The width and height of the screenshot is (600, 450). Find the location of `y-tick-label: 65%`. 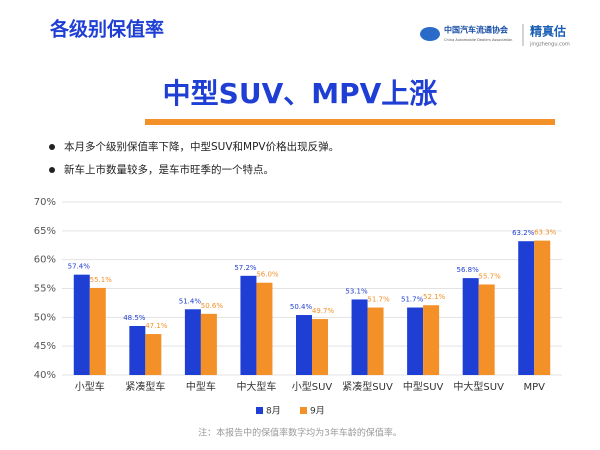

y-tick-label: 65% is located at coordinates (45, 231).